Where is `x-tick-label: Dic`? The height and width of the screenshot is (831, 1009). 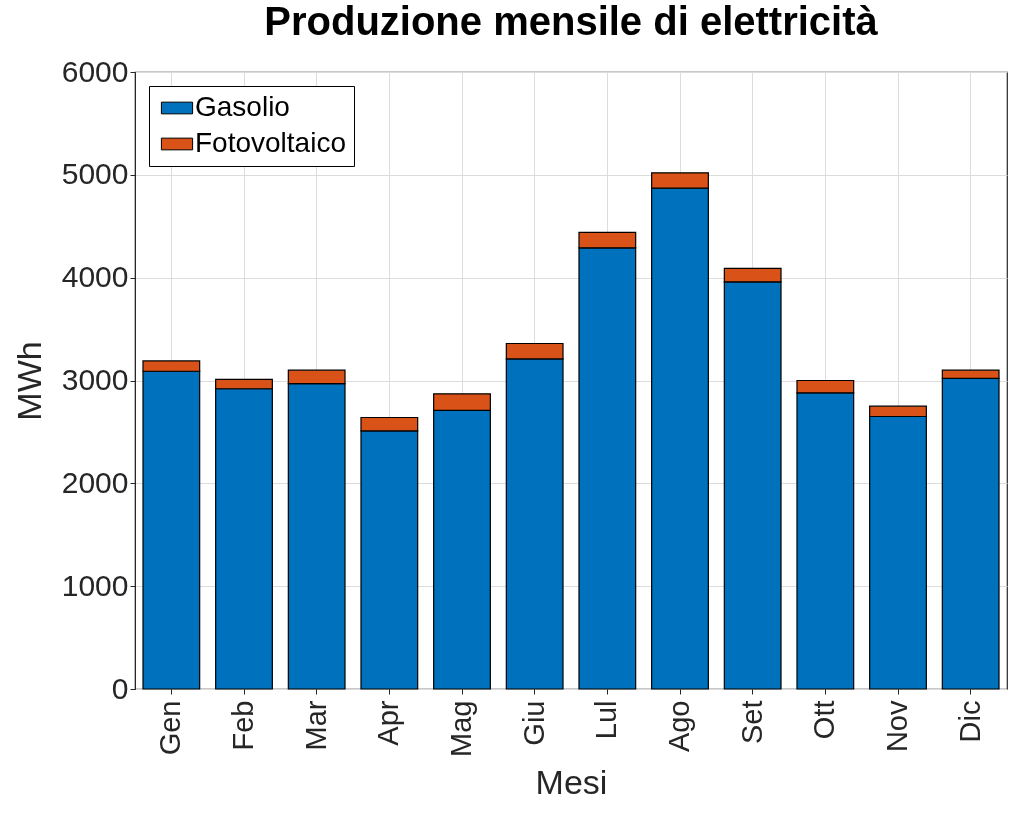 x-tick-label: Dic is located at coordinates (969, 721).